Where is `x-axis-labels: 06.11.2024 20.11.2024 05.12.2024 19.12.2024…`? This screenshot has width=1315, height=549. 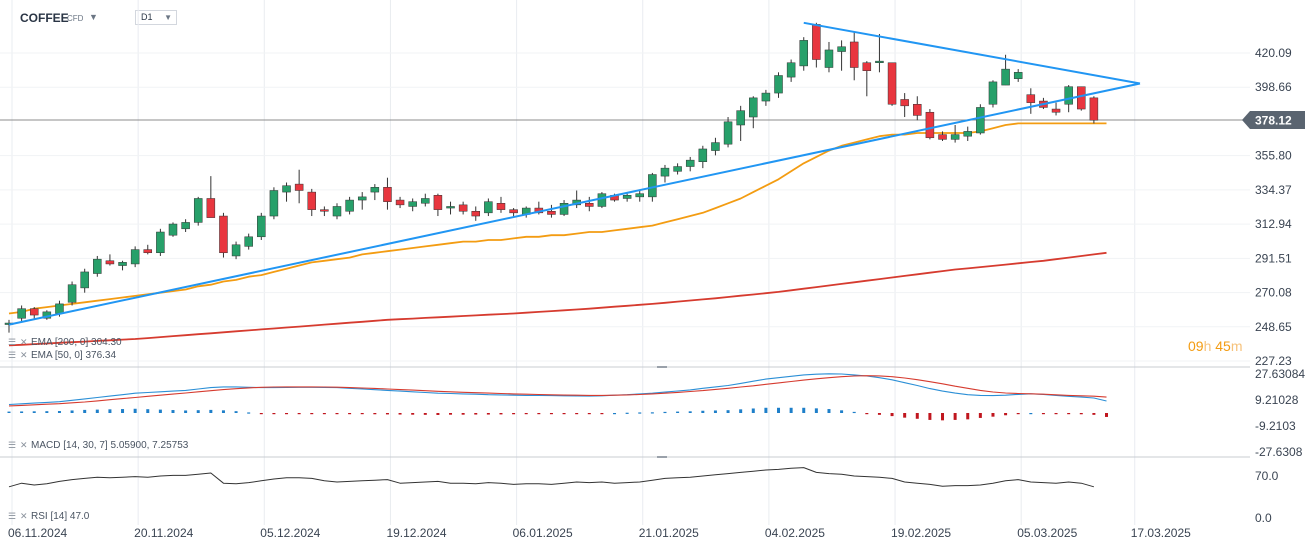 x-axis-labels: 06.11.2024 20.11.2024 05.12.2024 19.12.2024… is located at coordinates (599, 533).